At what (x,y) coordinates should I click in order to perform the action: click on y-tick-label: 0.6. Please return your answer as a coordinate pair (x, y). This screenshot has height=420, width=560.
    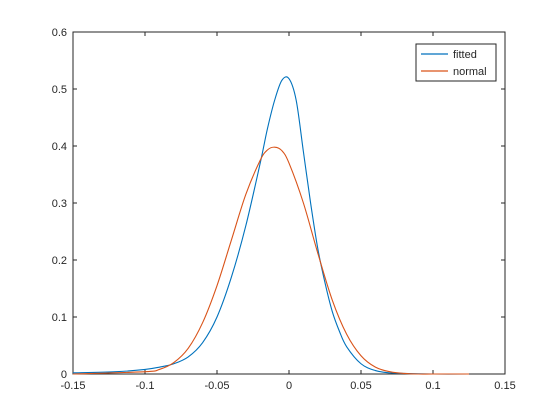
    Looking at the image, I should click on (59, 33).